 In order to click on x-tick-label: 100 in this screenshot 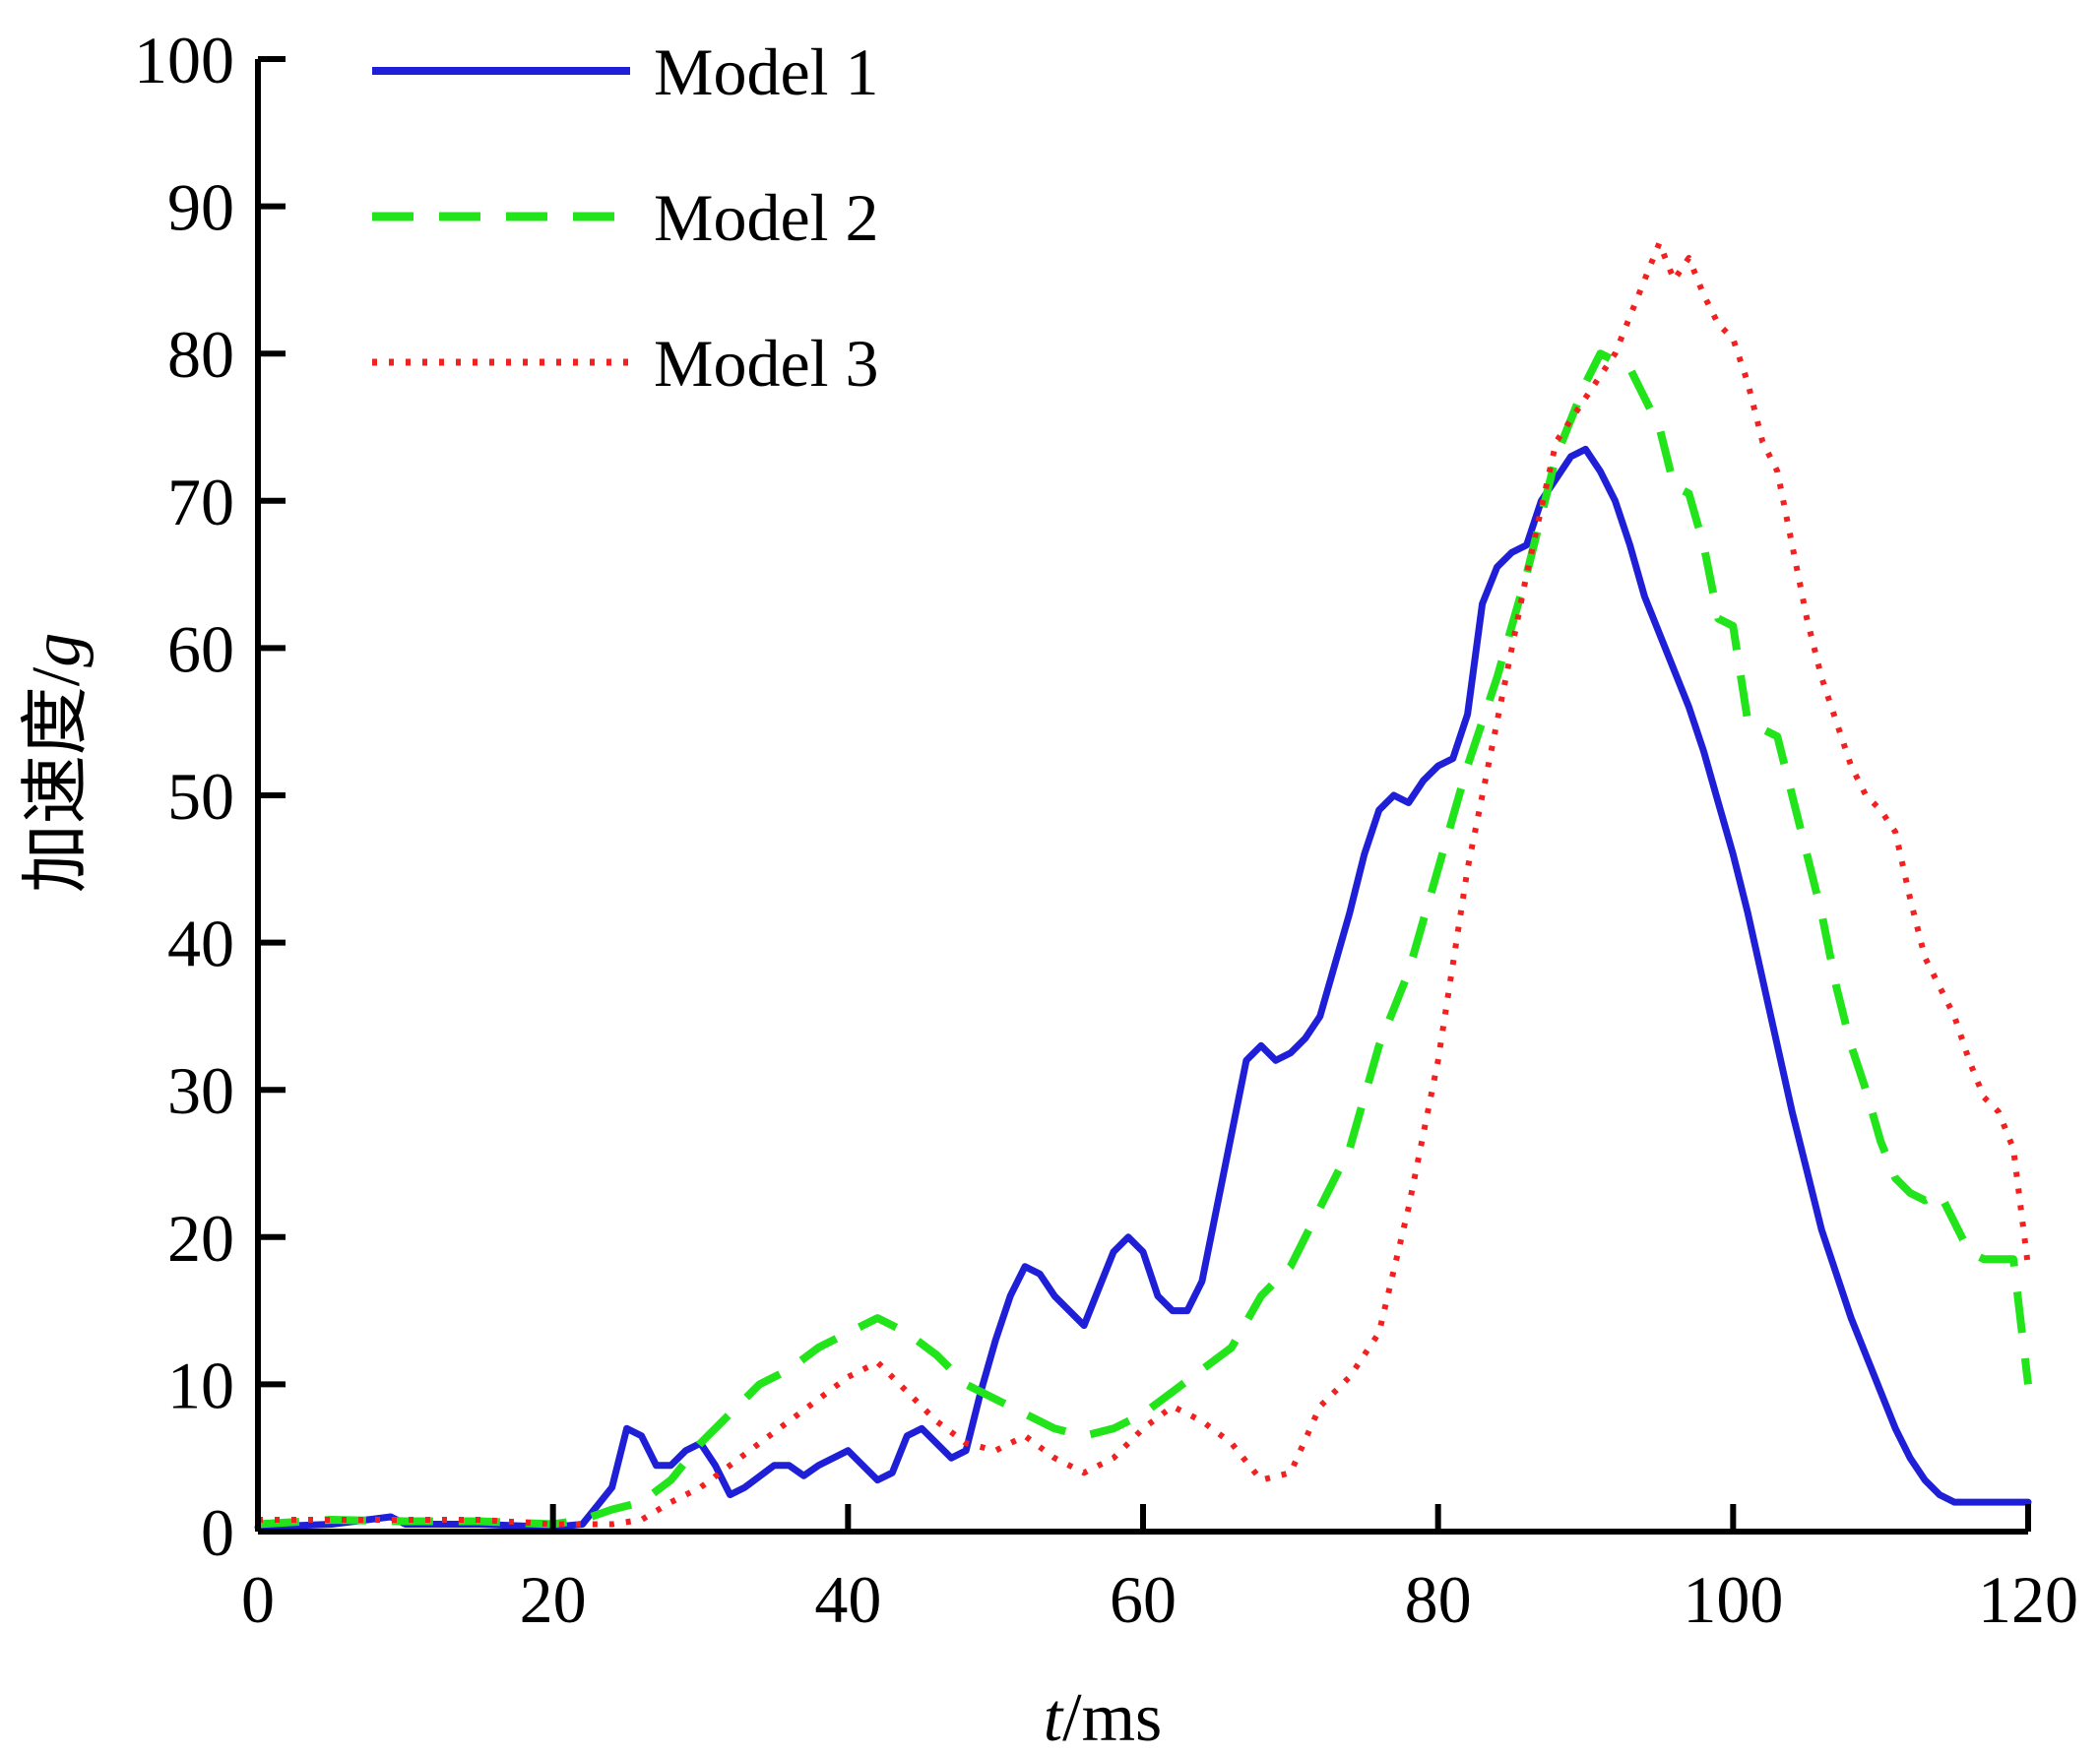, I will do `click(1733, 1599)`.